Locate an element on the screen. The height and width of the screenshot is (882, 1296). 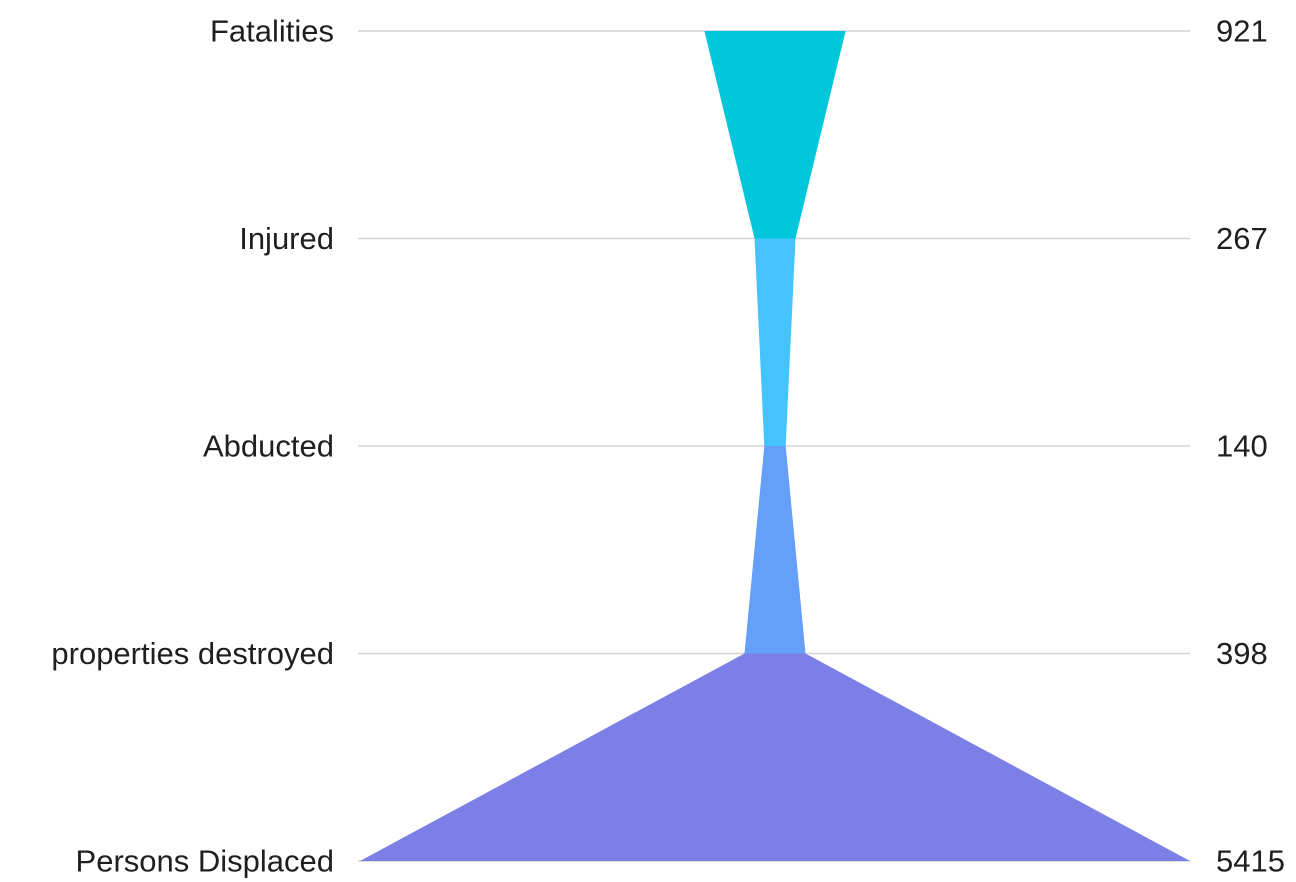
value-labels: 921 267 140 398 5415 is located at coordinates (1250, 446).